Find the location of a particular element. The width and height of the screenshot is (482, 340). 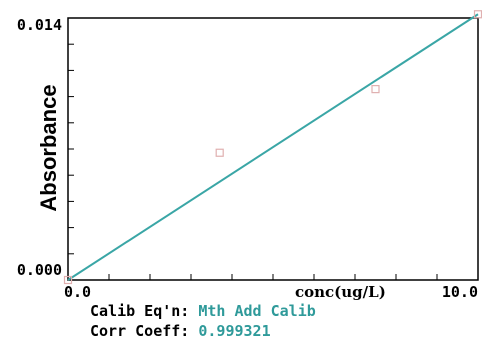

correlation-coefficient-value: 0.999321 is located at coordinates (234, 331).